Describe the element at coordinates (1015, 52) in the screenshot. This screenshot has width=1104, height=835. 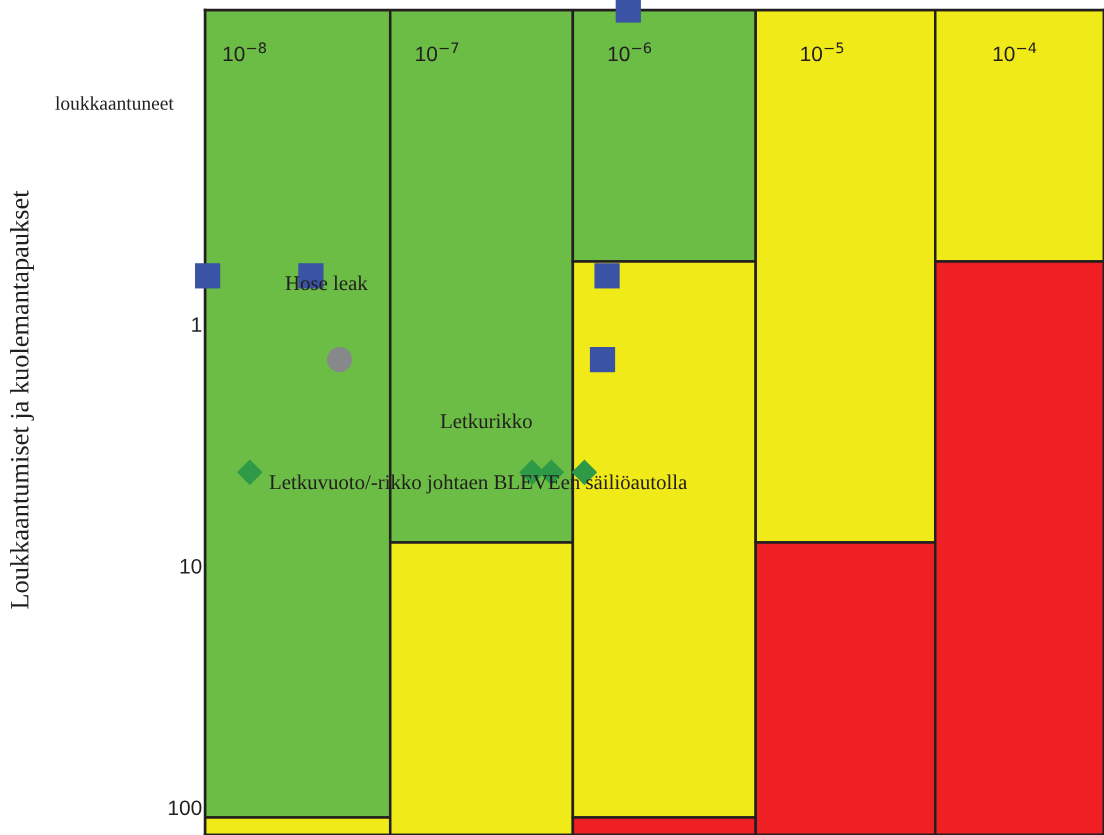
I see `x-tick-label: 10$^{−4}$` at that location.